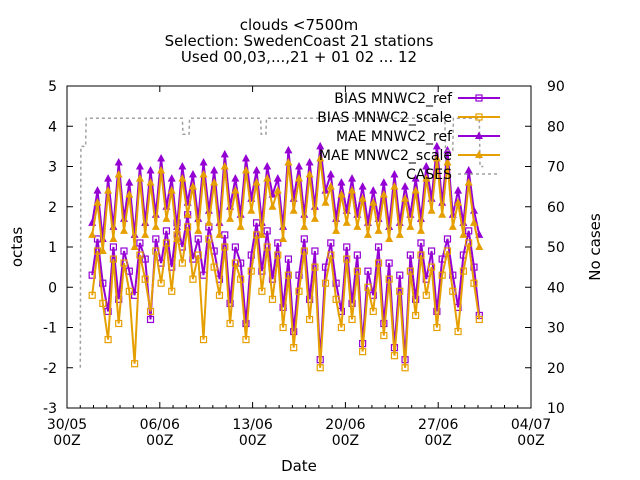 This screenshot has height=480, width=640. Describe the element at coordinates (299, 466) in the screenshot. I see `x-axis-label: Date` at that location.